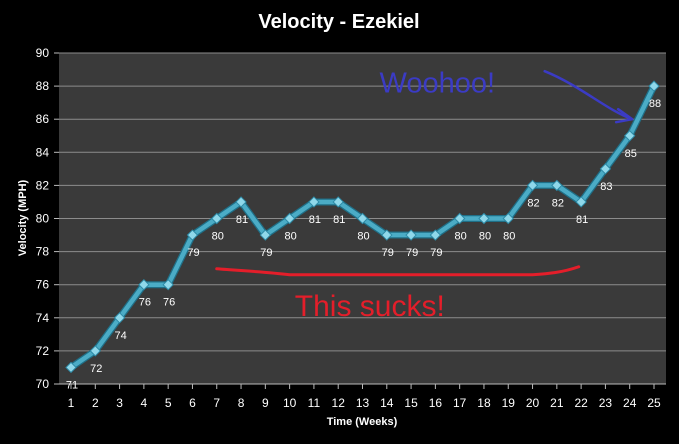 The image size is (679, 444). What do you see at coordinates (43, 219) in the screenshot?
I see `y-tick-label: 80` at bounding box center [43, 219].